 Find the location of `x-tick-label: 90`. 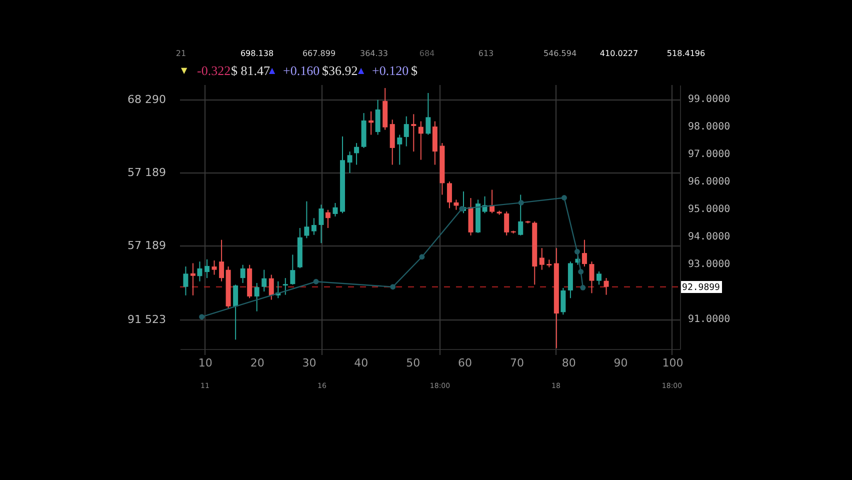

x-tick-label: 90 is located at coordinates (621, 363).